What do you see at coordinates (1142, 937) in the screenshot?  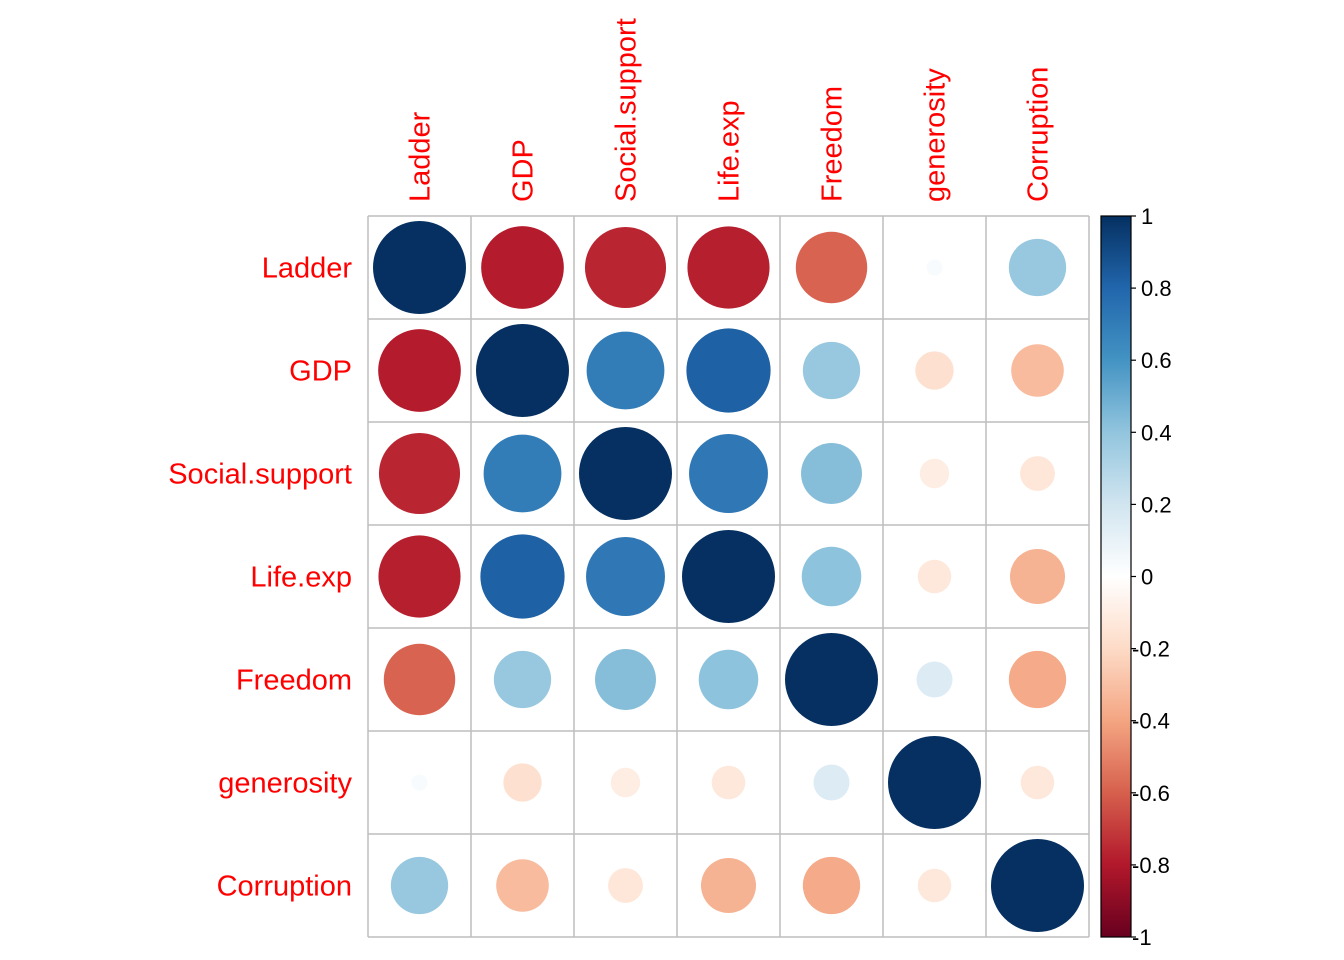 I see `colorbar-tick-label: -1` at bounding box center [1142, 937].